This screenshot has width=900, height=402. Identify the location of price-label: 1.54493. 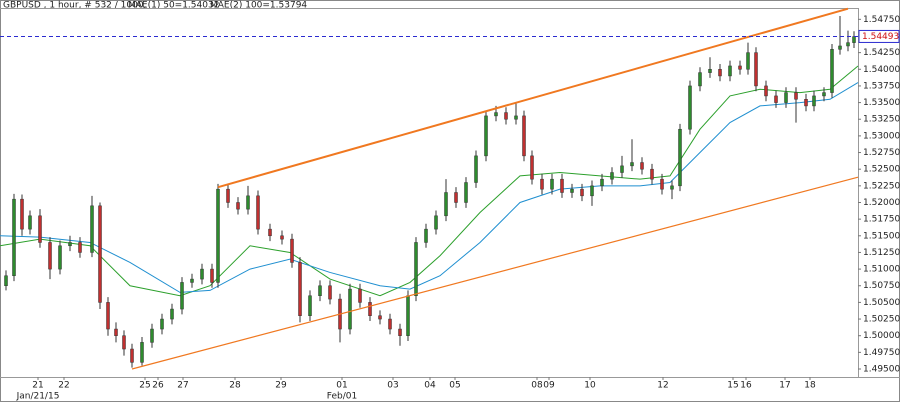
(880, 37).